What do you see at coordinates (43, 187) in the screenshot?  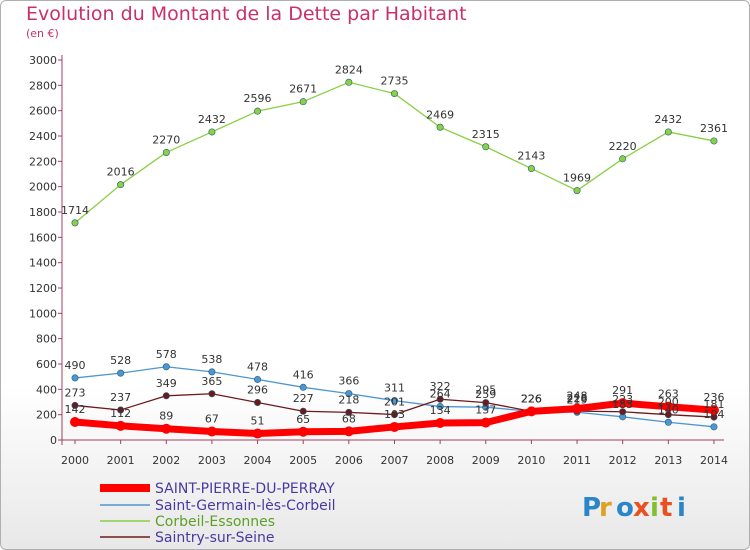 I see `y-tick-label: 2000` at bounding box center [43, 187].